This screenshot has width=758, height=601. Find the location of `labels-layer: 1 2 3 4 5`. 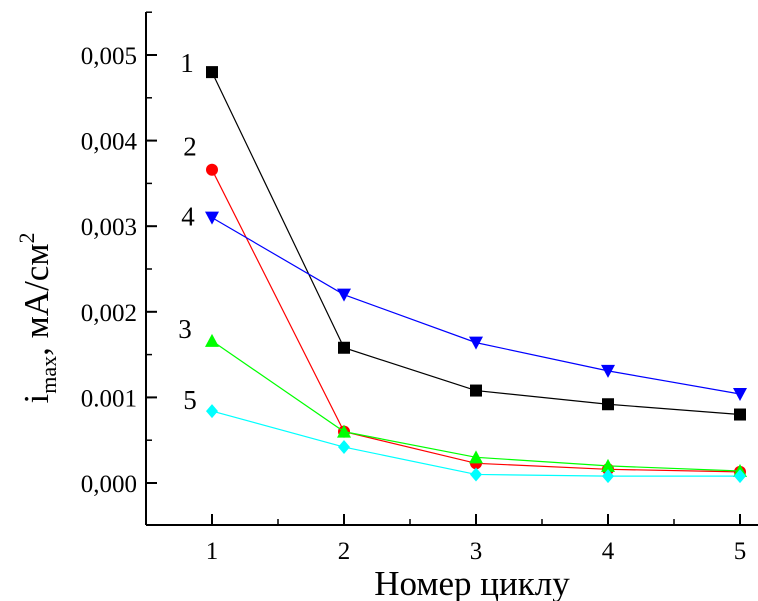

labels-layer: 1 2 3 4 5 is located at coordinates (187, 231).